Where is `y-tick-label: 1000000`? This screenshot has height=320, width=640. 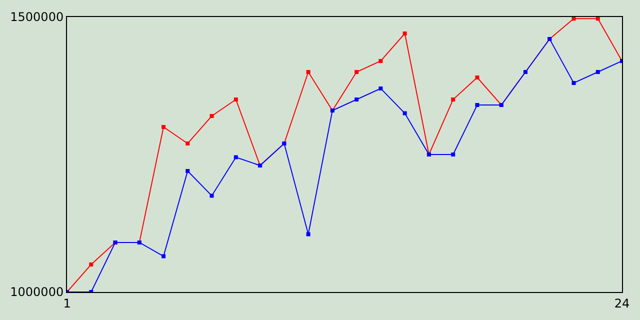
y-tick-label: 1000000 is located at coordinates (37, 292).